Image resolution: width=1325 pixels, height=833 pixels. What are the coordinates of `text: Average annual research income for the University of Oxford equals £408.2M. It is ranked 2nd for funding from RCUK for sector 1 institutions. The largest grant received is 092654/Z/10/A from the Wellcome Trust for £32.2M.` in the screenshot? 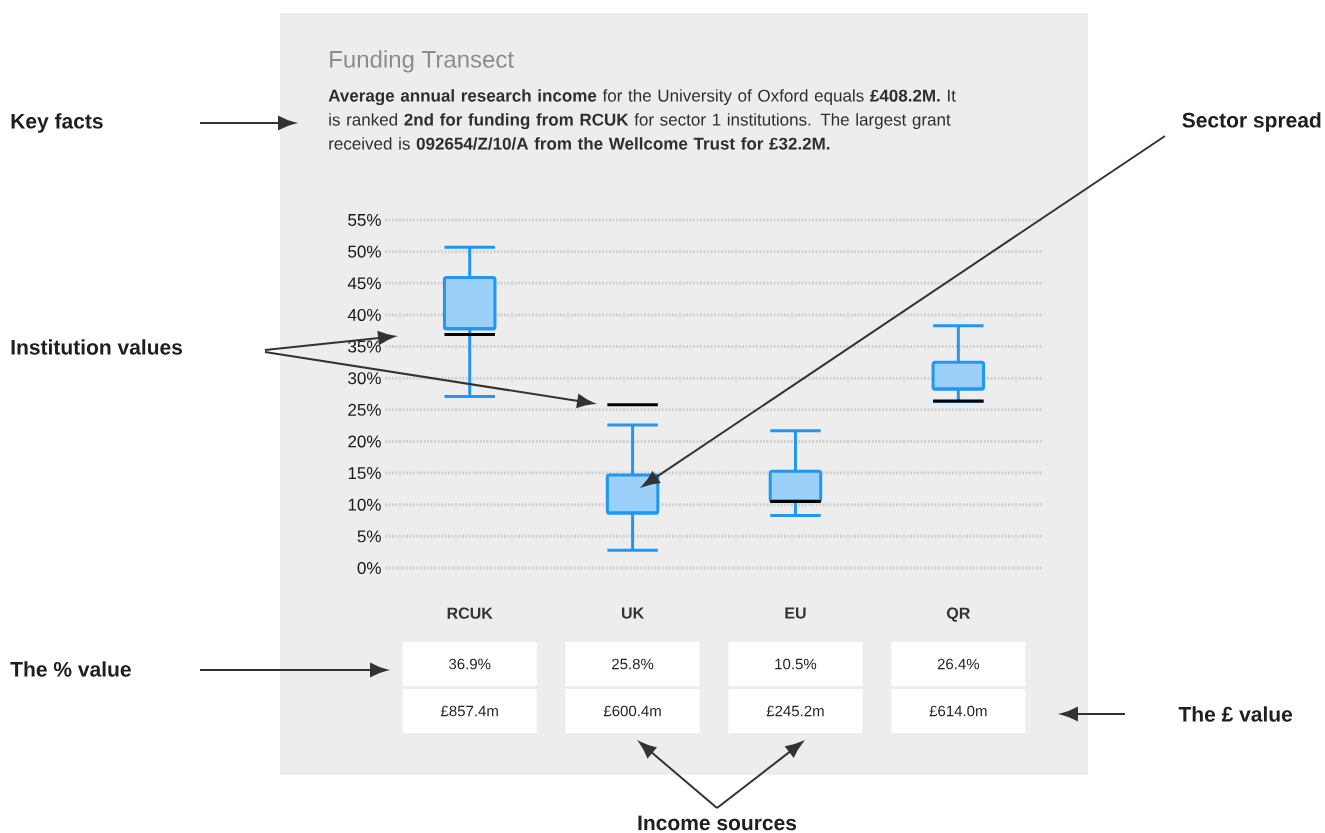 It's located at (642, 119).